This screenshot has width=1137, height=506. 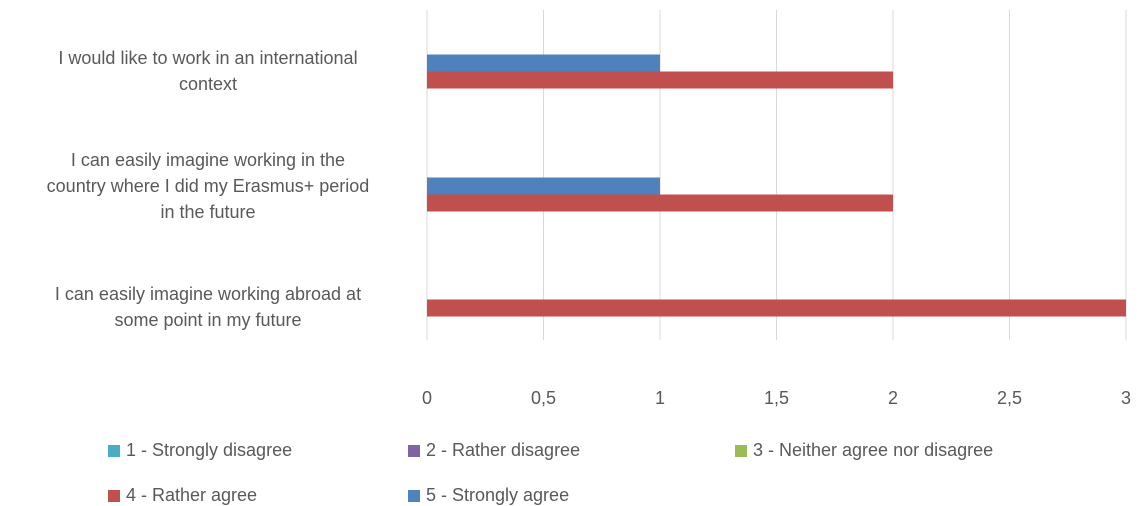 I want to click on legend-item: 3 - Neither agree nor disagree, so click(x=864, y=450).